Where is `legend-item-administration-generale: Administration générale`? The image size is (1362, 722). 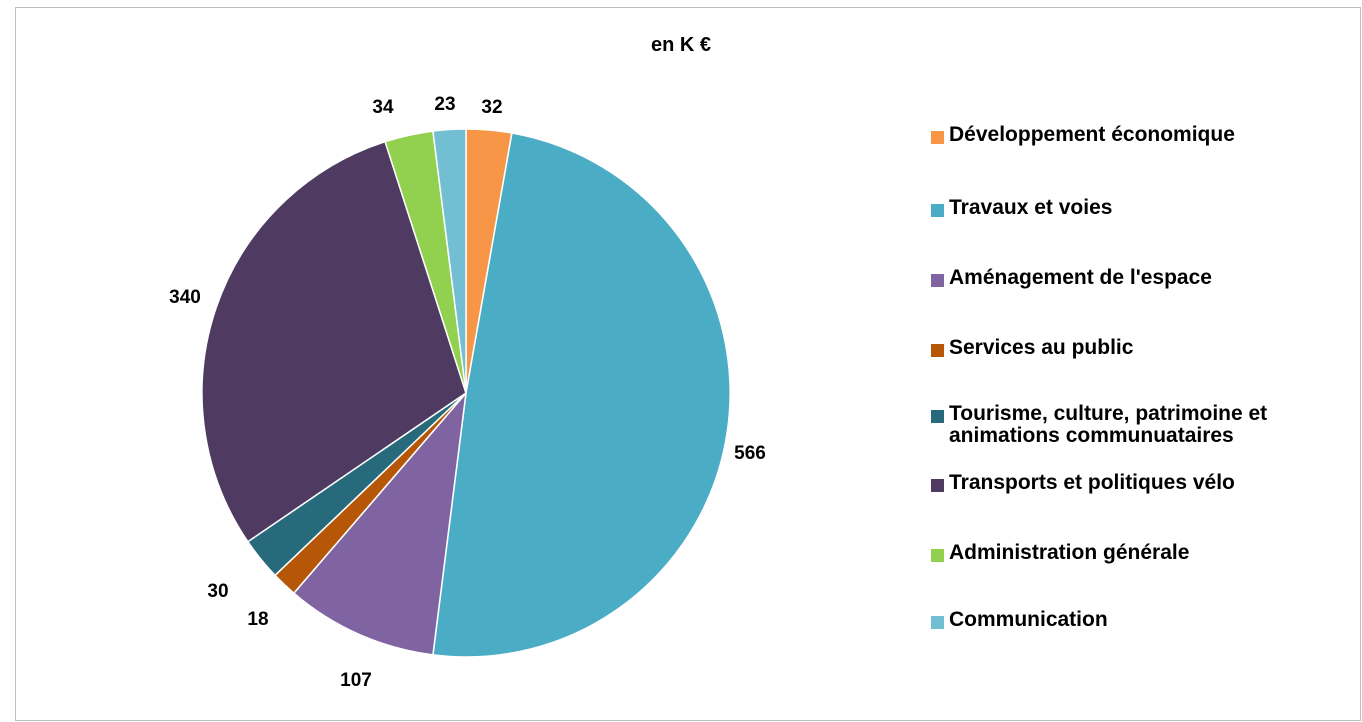
legend-item-administration-generale: Administration générale is located at coordinates (1125, 553).